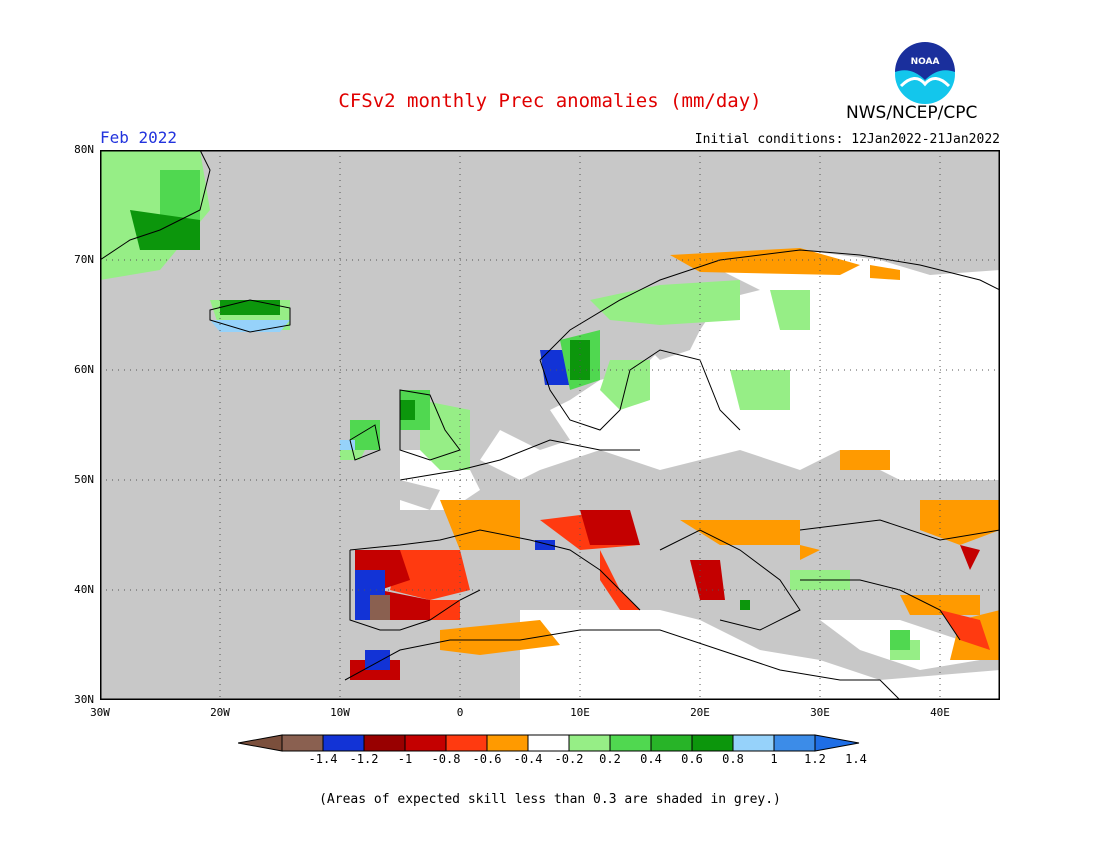 The width and height of the screenshot is (1100, 850). Describe the element at coordinates (446, 759) in the screenshot. I see `colorbar-tick-label: -0.8` at that location.